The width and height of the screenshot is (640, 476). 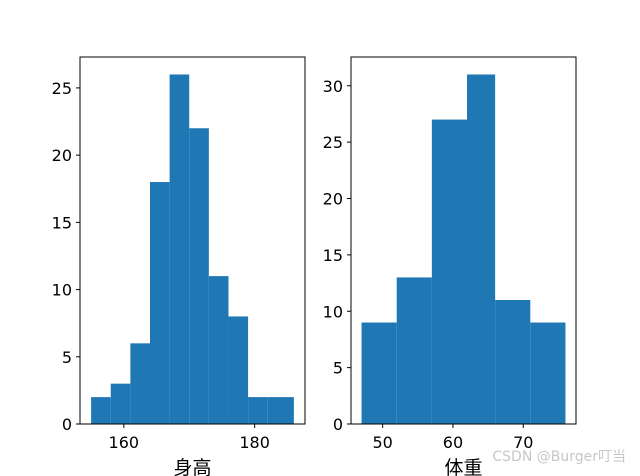 I want to click on weight-xlabel: 体重, so click(x=463, y=466).